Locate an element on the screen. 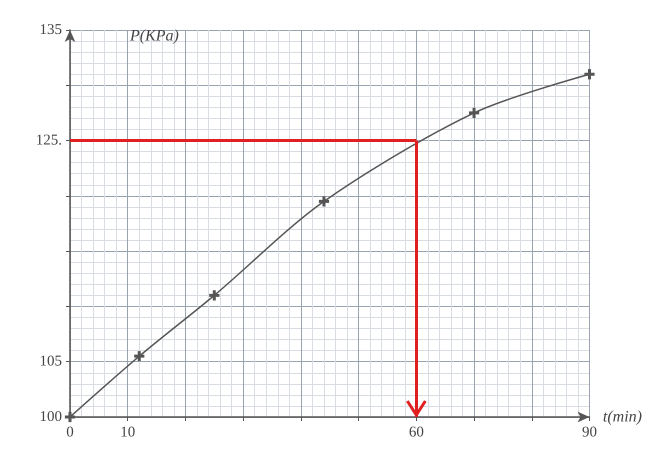 This screenshot has width=645, height=460. x-tick-label: 10 is located at coordinates (128, 432).